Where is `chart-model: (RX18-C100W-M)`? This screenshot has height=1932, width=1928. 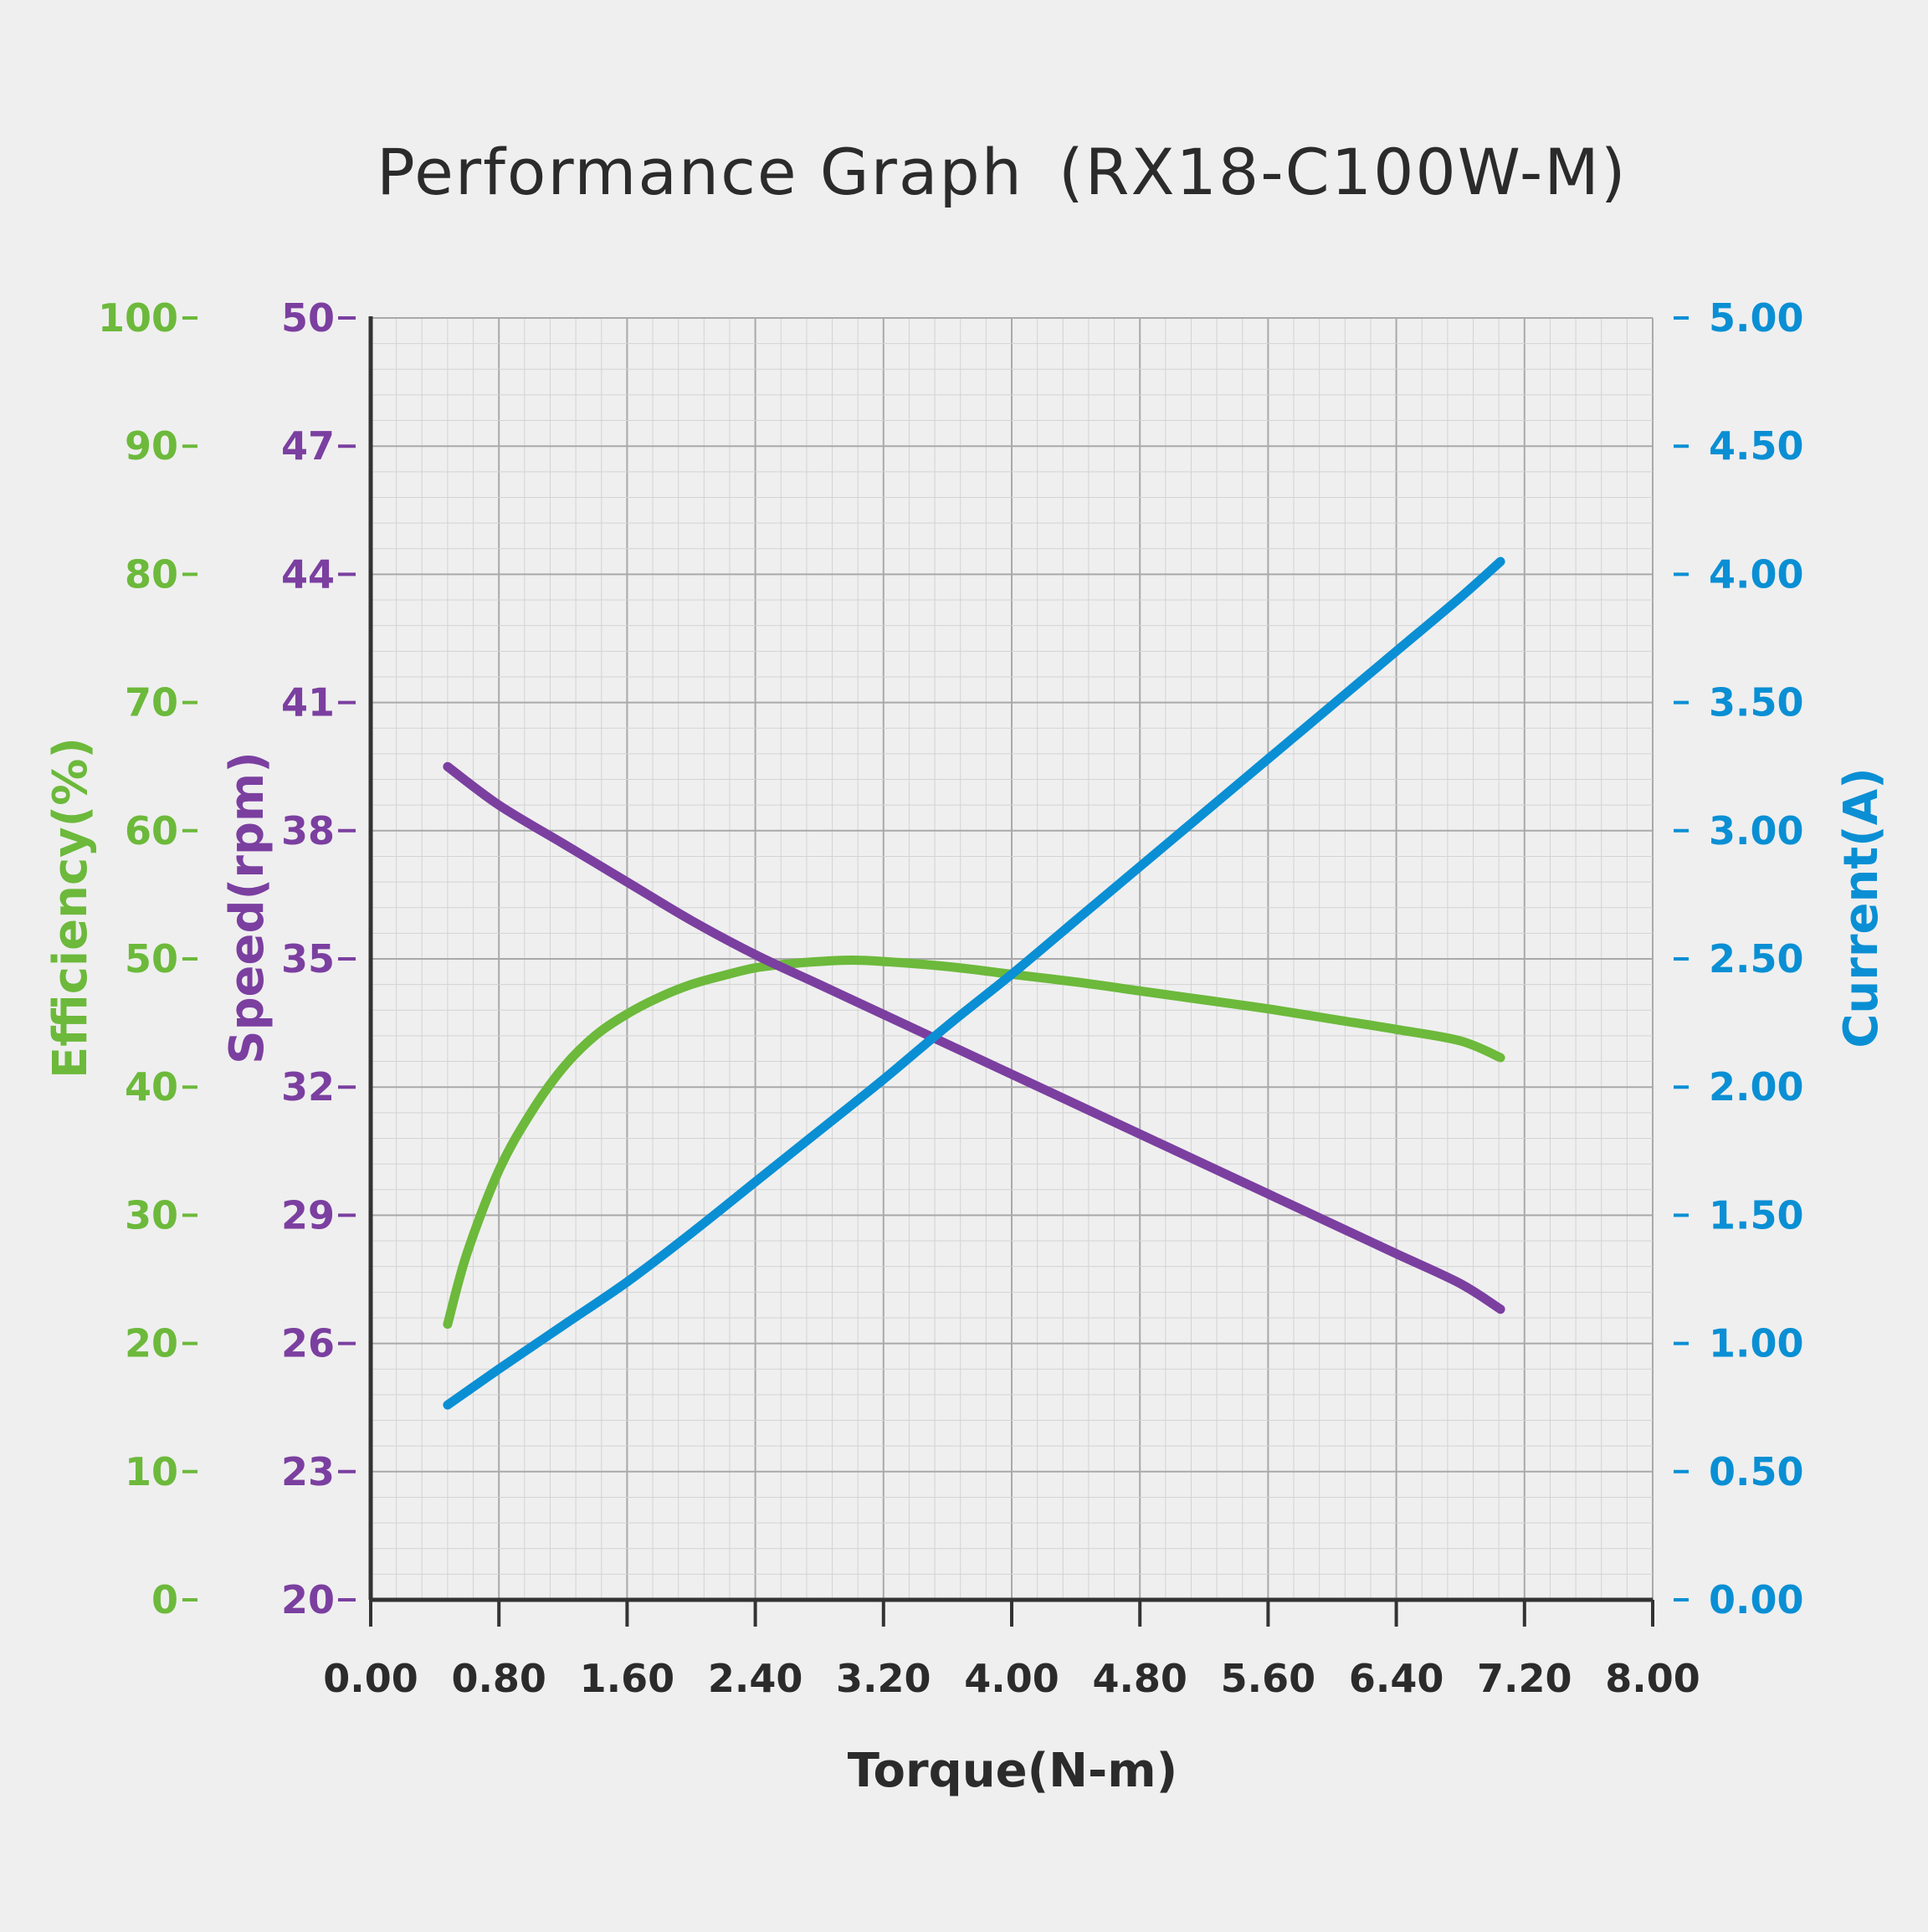 chart-model: (RX18-C100W-M) is located at coordinates (1343, 172).